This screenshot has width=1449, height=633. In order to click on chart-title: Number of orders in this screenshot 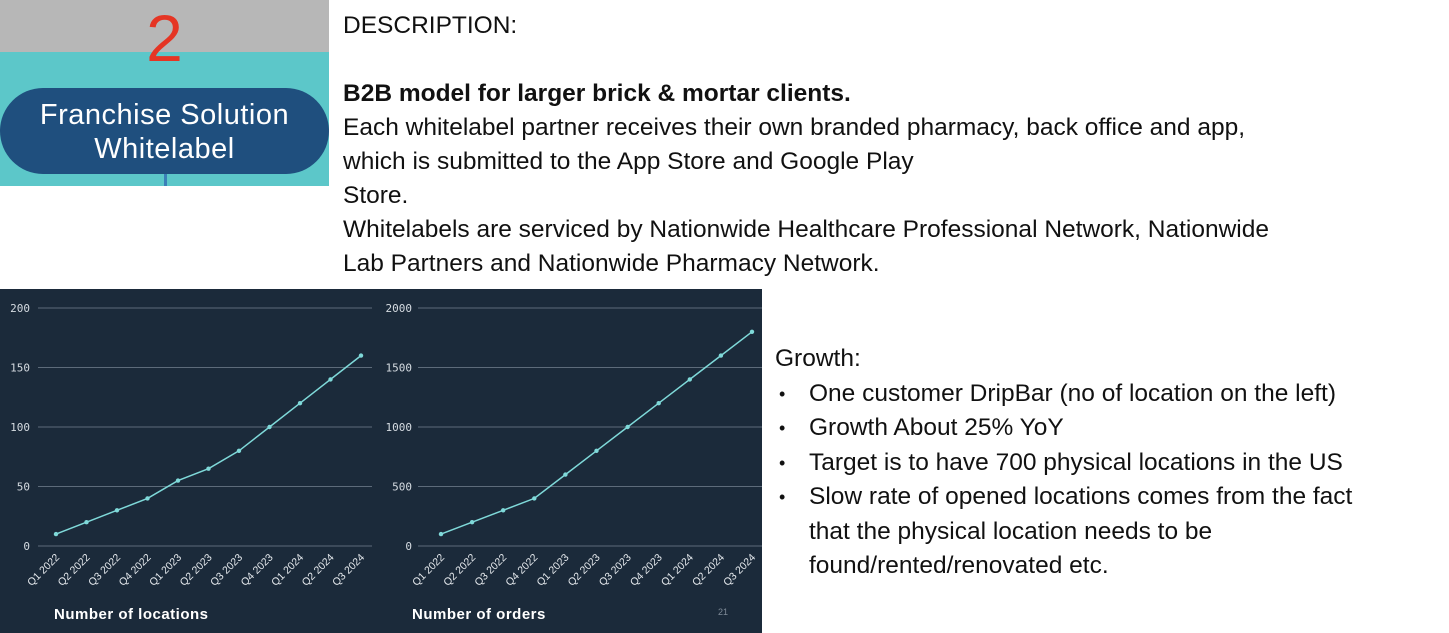, I will do `click(479, 614)`.